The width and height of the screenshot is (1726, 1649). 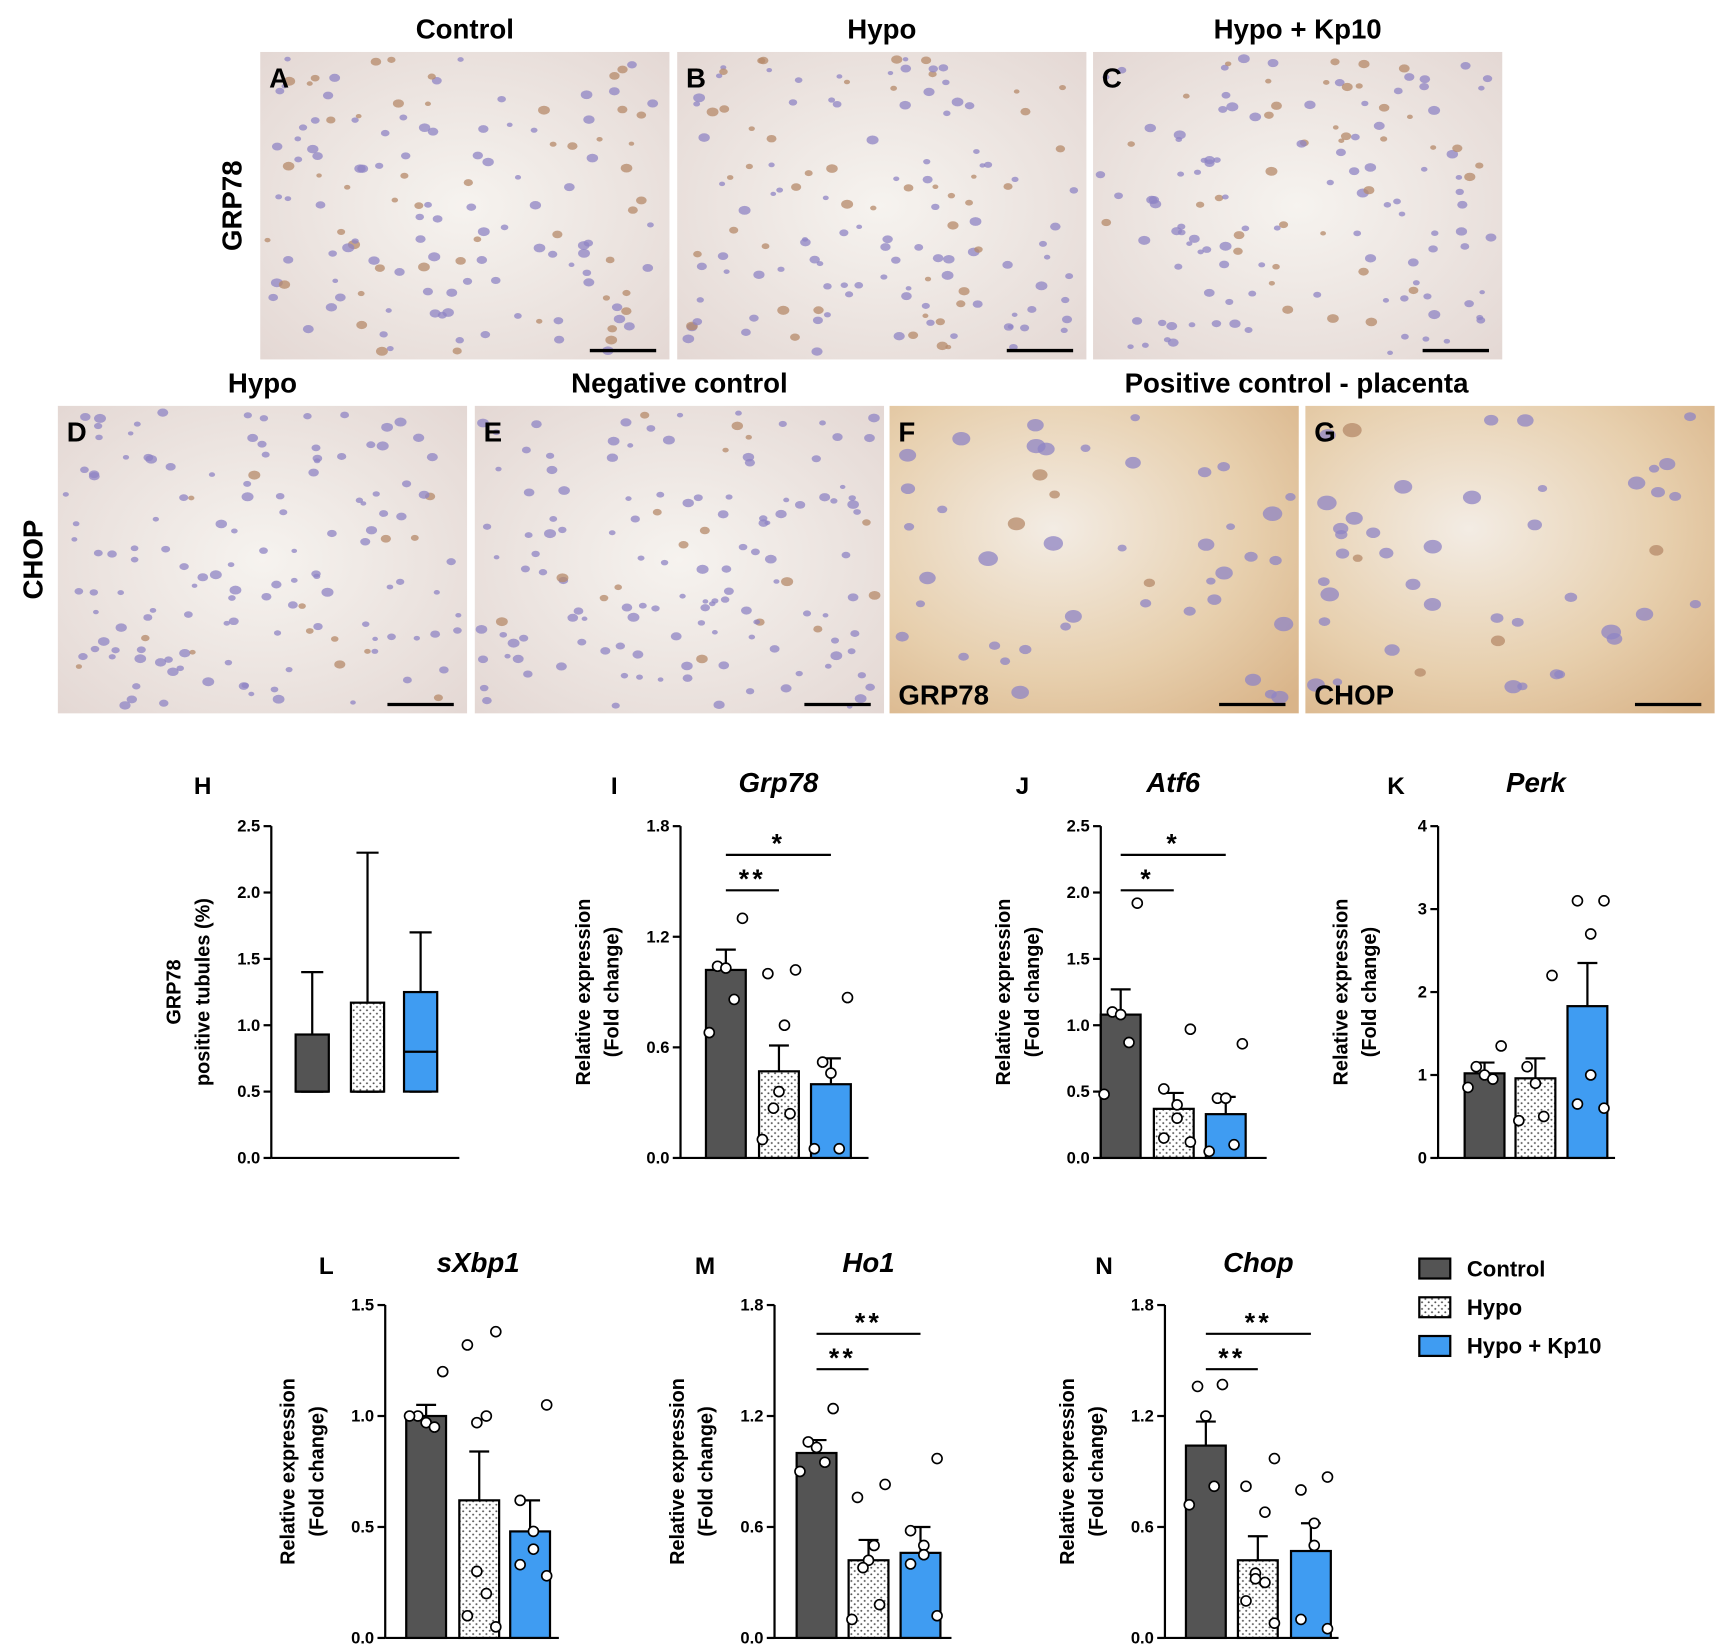 What do you see at coordinates (943, 695) in the screenshot?
I see `micrograph-inset: GRP78` at bounding box center [943, 695].